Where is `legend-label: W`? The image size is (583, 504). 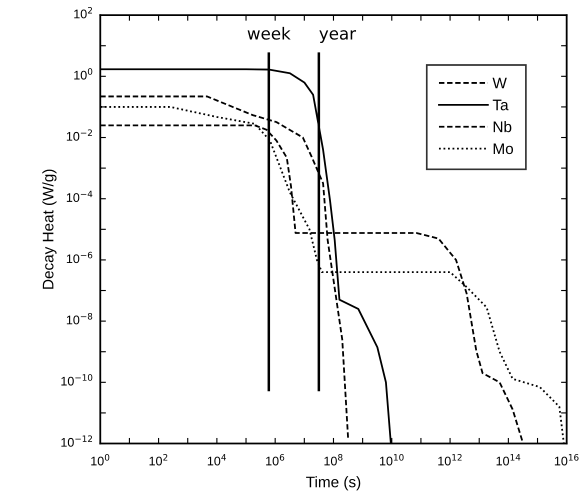 legend-label: W is located at coordinates (499, 83).